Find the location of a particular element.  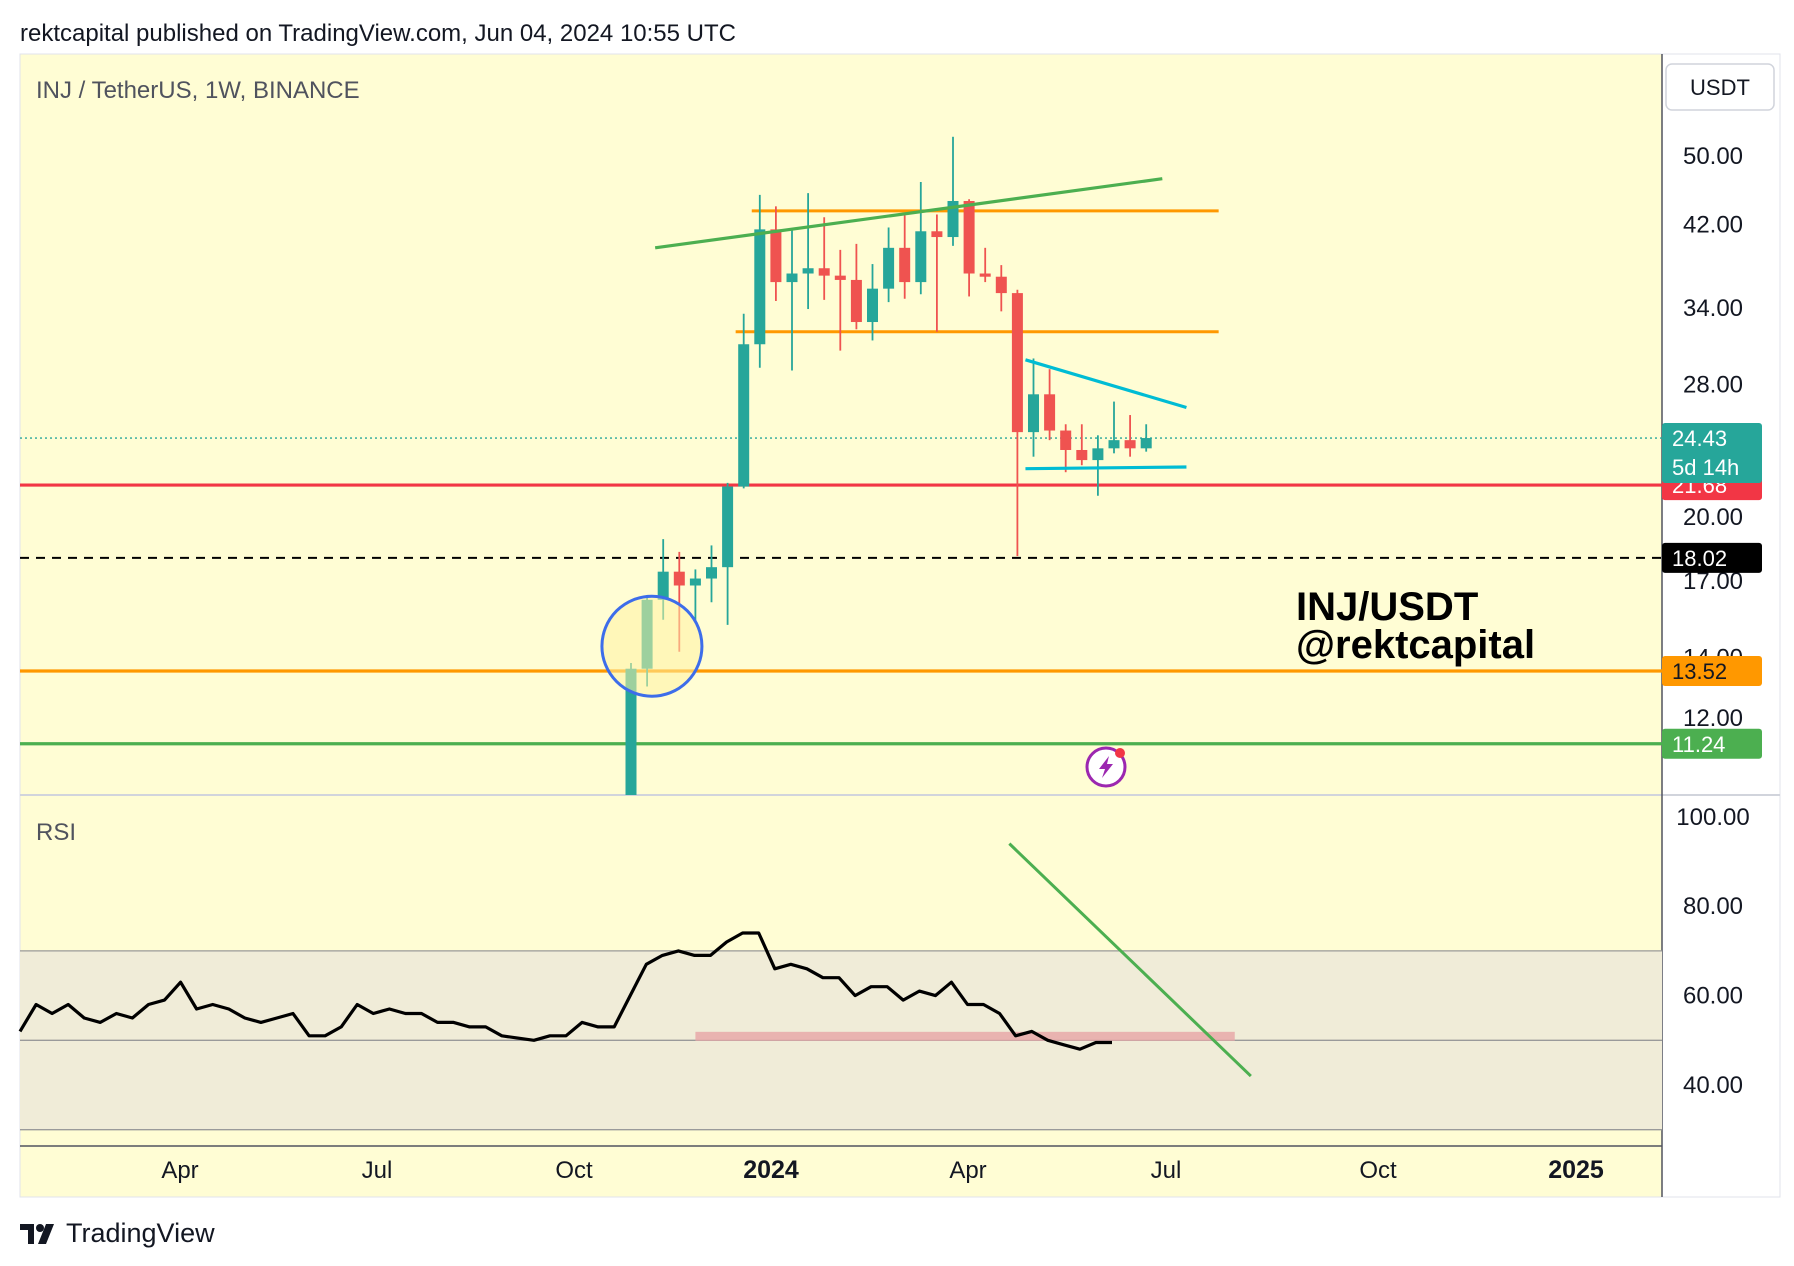

price-axis-tick: 50.00 is located at coordinates (1713, 156).